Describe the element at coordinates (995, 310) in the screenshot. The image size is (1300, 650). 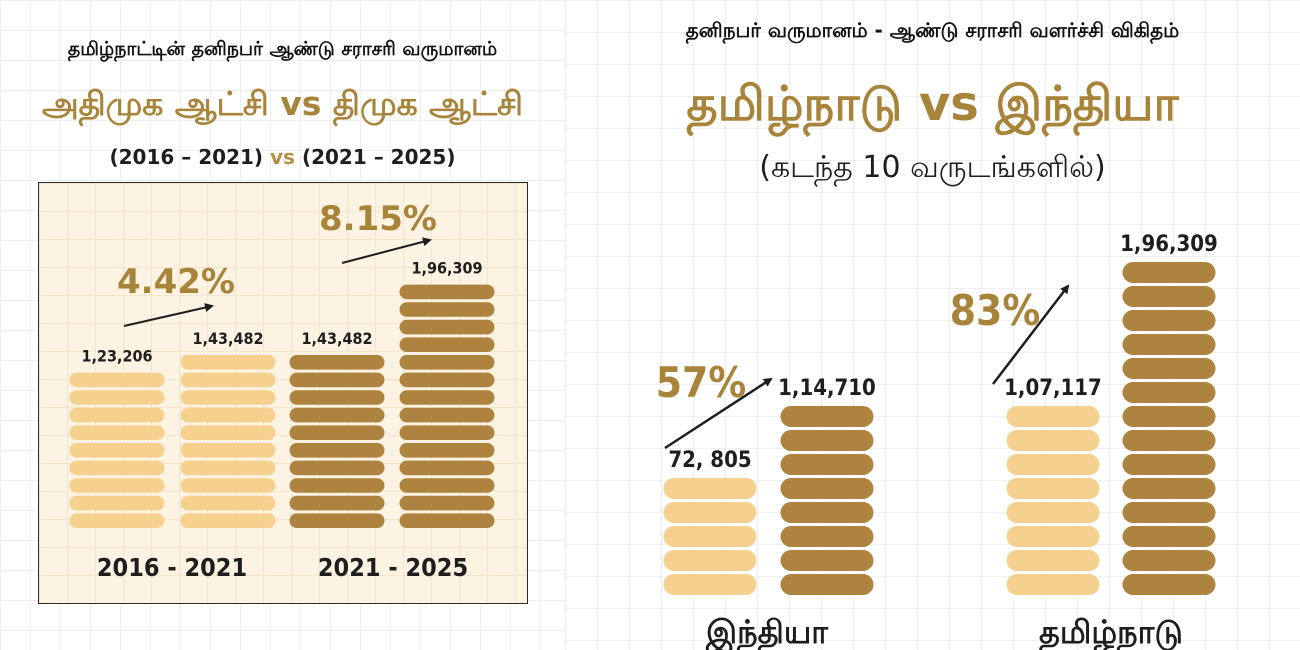
I see `right-growth-label-2: 83%` at that location.